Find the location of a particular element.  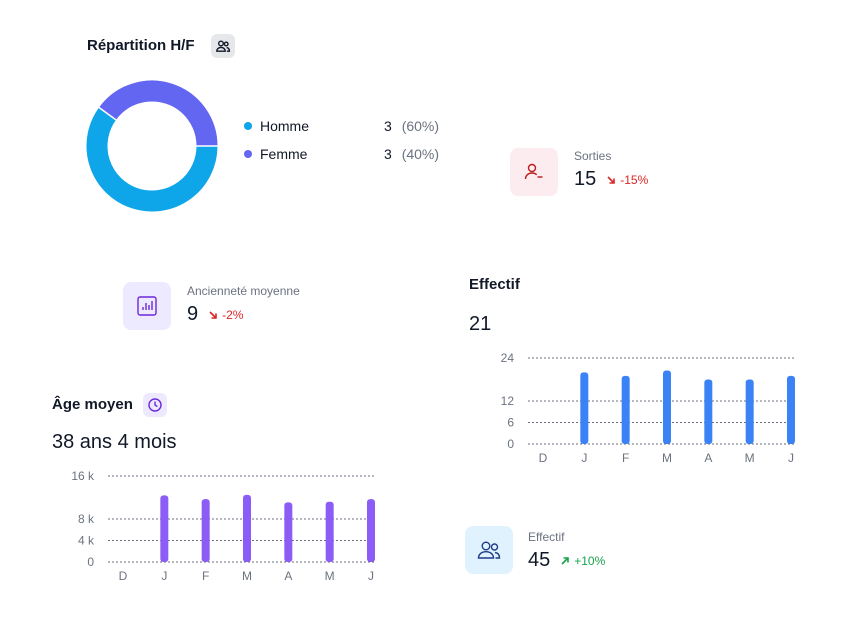

sorties-trend: -15% is located at coordinates (627, 180).